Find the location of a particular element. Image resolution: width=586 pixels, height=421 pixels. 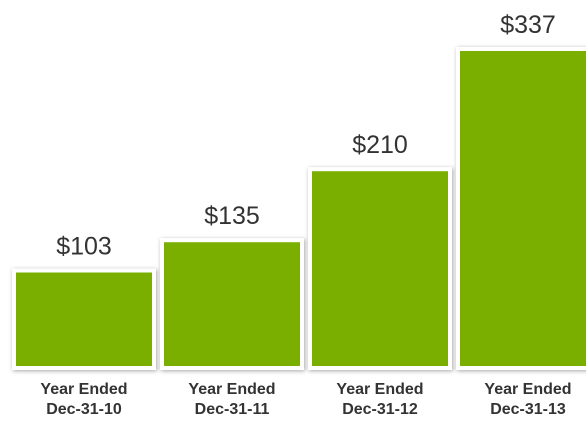

x-tick-label: Year Ended Dec-31-10 is located at coordinates (83, 399).